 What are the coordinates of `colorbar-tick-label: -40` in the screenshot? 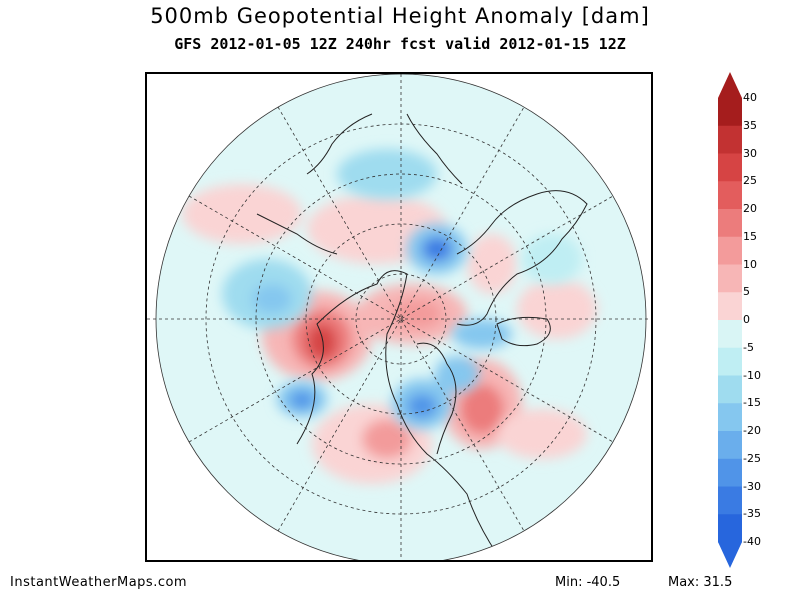 It's located at (752, 541).